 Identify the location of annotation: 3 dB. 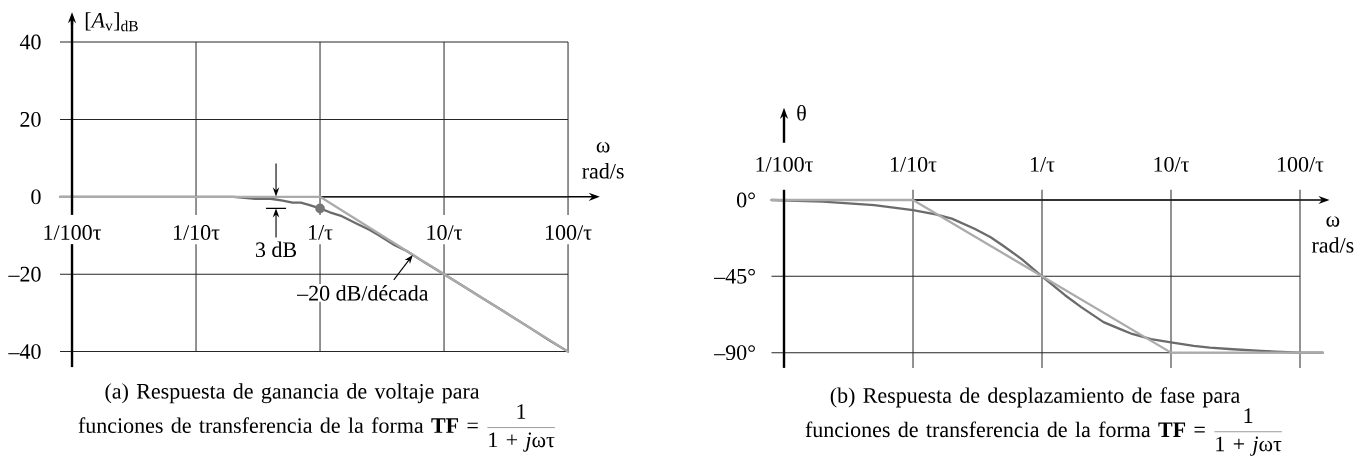
(276, 249).